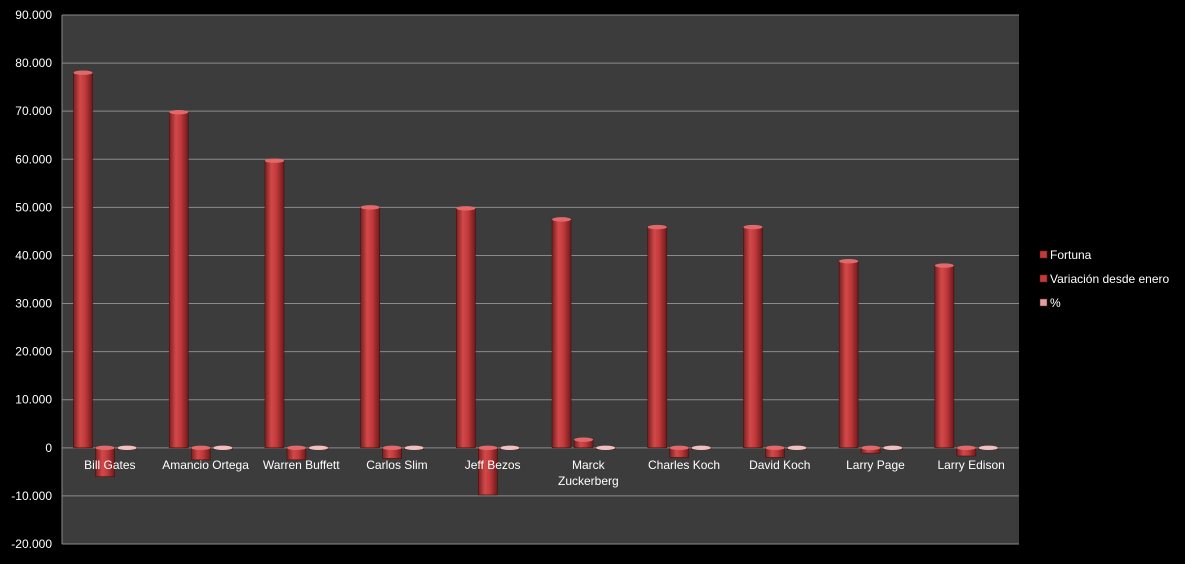 This screenshot has width=1185, height=564. Describe the element at coordinates (396, 465) in the screenshot. I see `x-tick-label: Carlos Slim` at that location.